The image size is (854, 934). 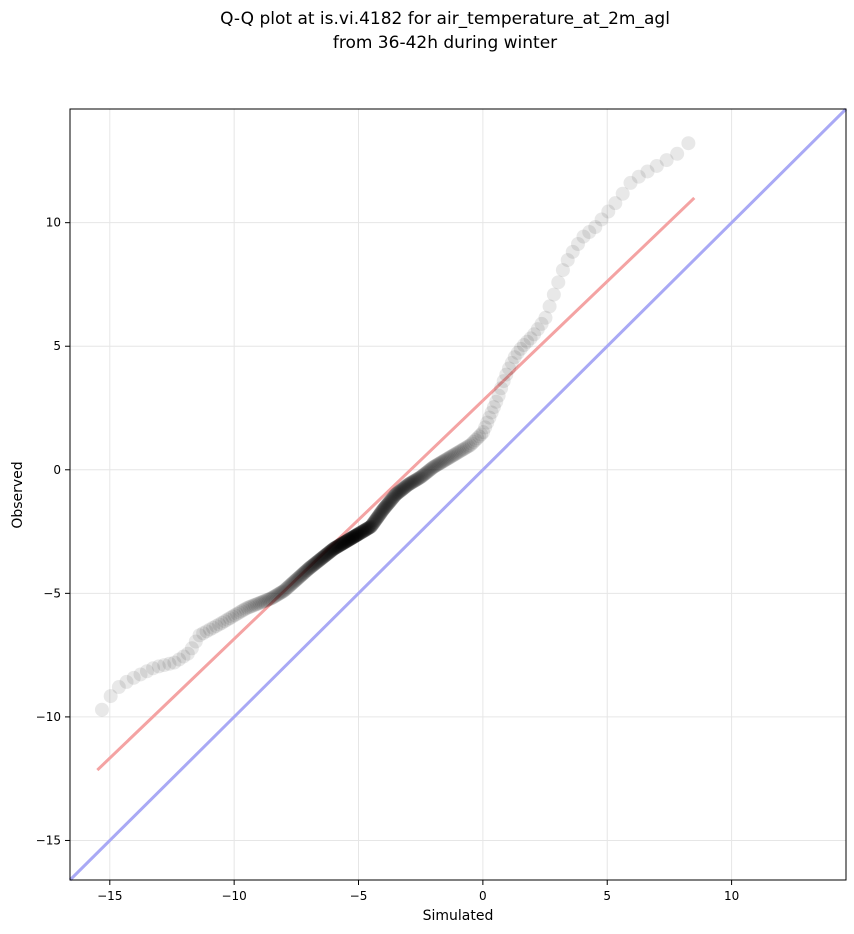 I want to click on x-tick-label: 0, so click(x=483, y=896).